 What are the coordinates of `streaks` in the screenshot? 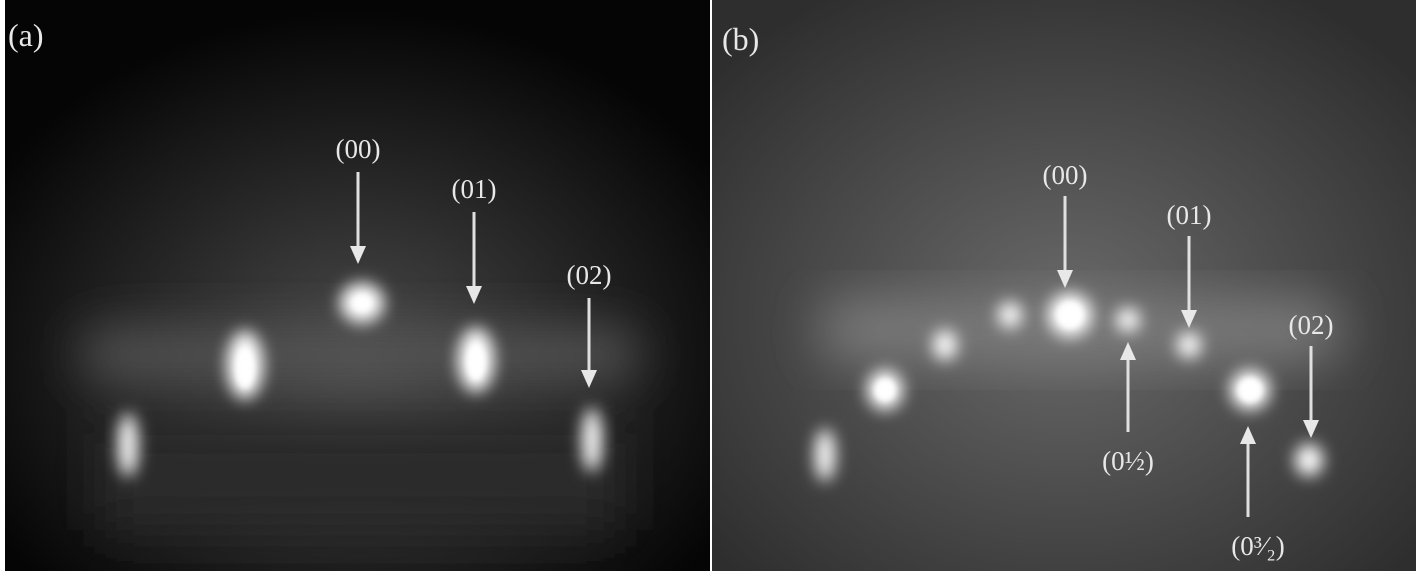 It's located at (360, 430).